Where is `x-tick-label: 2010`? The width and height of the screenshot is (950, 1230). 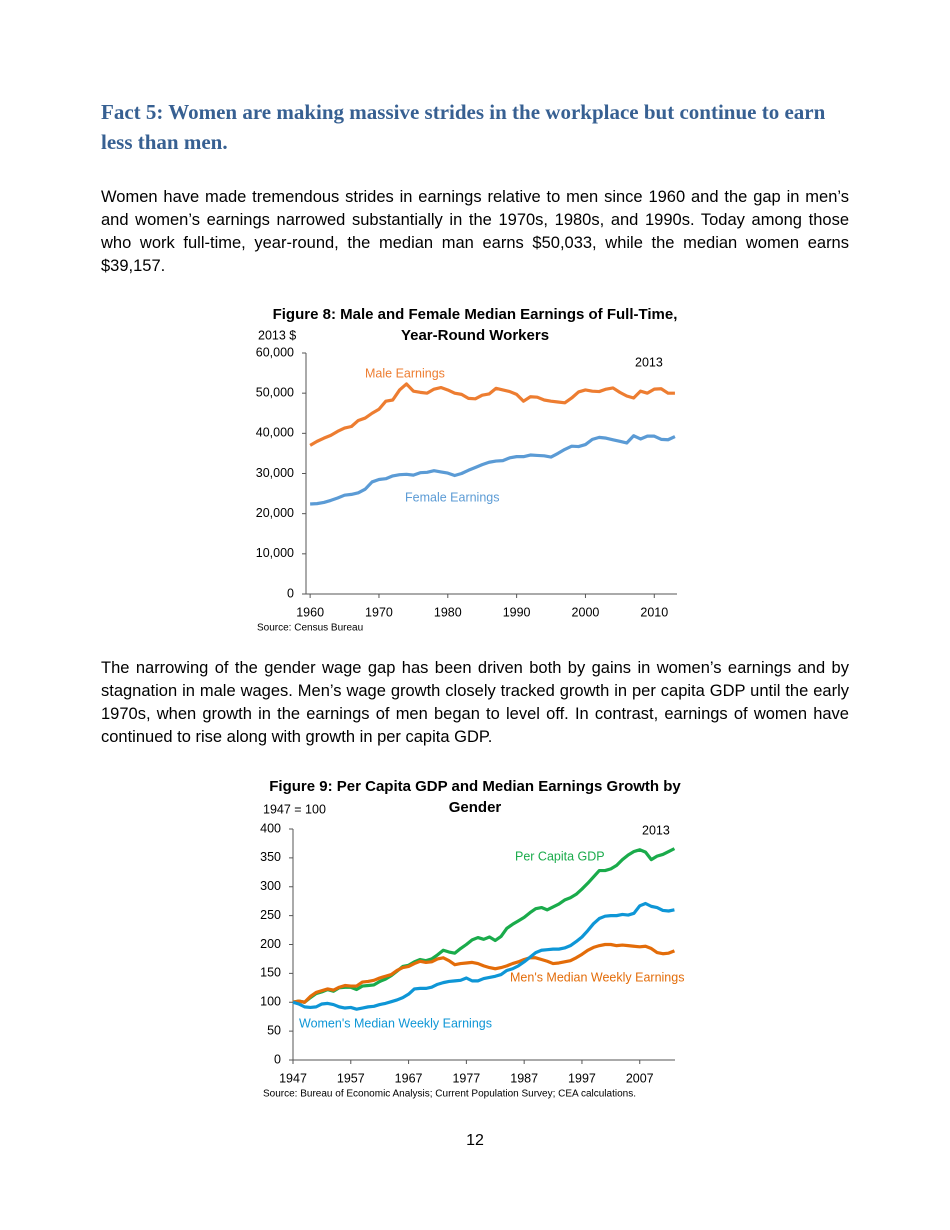 x-tick-label: 2010 is located at coordinates (654, 612).